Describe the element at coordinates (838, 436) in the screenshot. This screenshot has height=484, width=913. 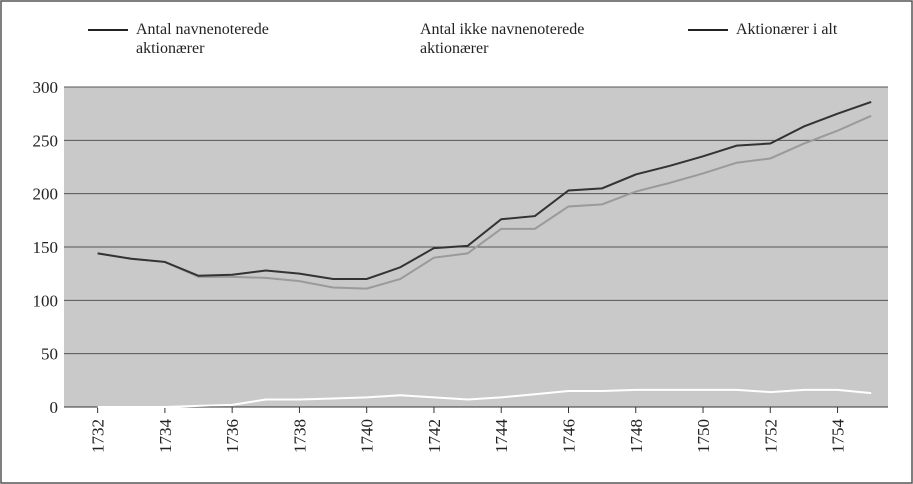
I see `x-tick-label: 1754` at that location.